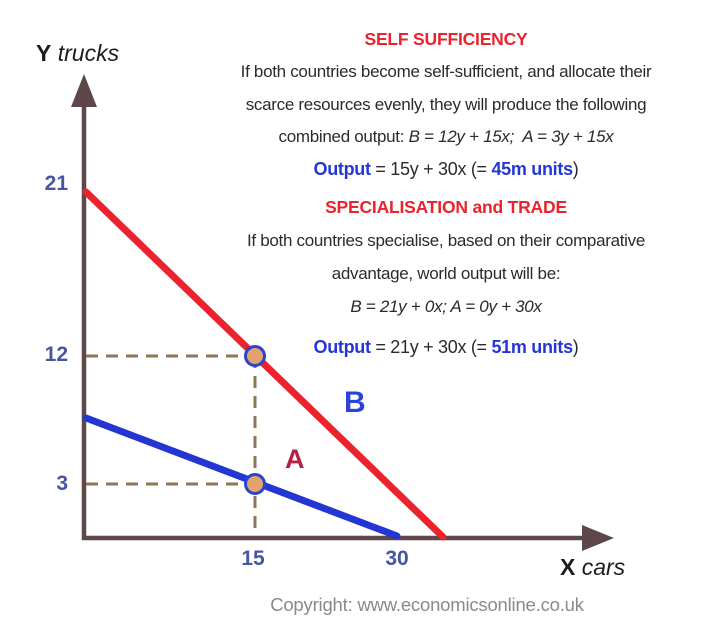 Image resolution: width=712 pixels, height=638 pixels. What do you see at coordinates (575, 347) in the screenshot?
I see `output-close-2: )` at bounding box center [575, 347].